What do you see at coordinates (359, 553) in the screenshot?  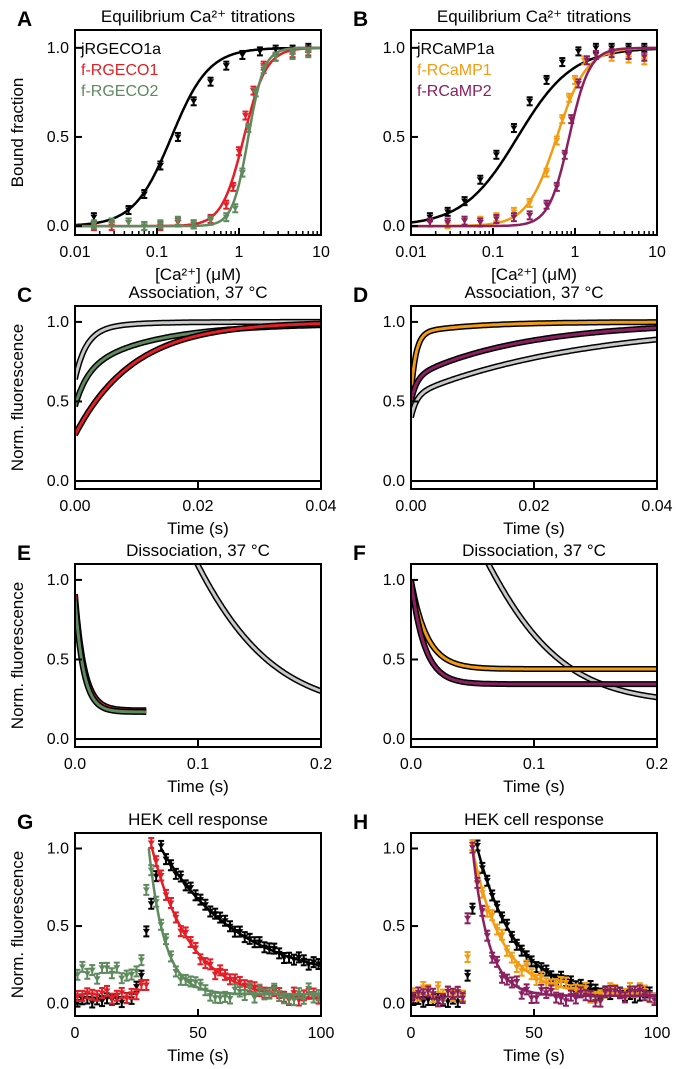 I see `panel-letter: F` at bounding box center [359, 553].